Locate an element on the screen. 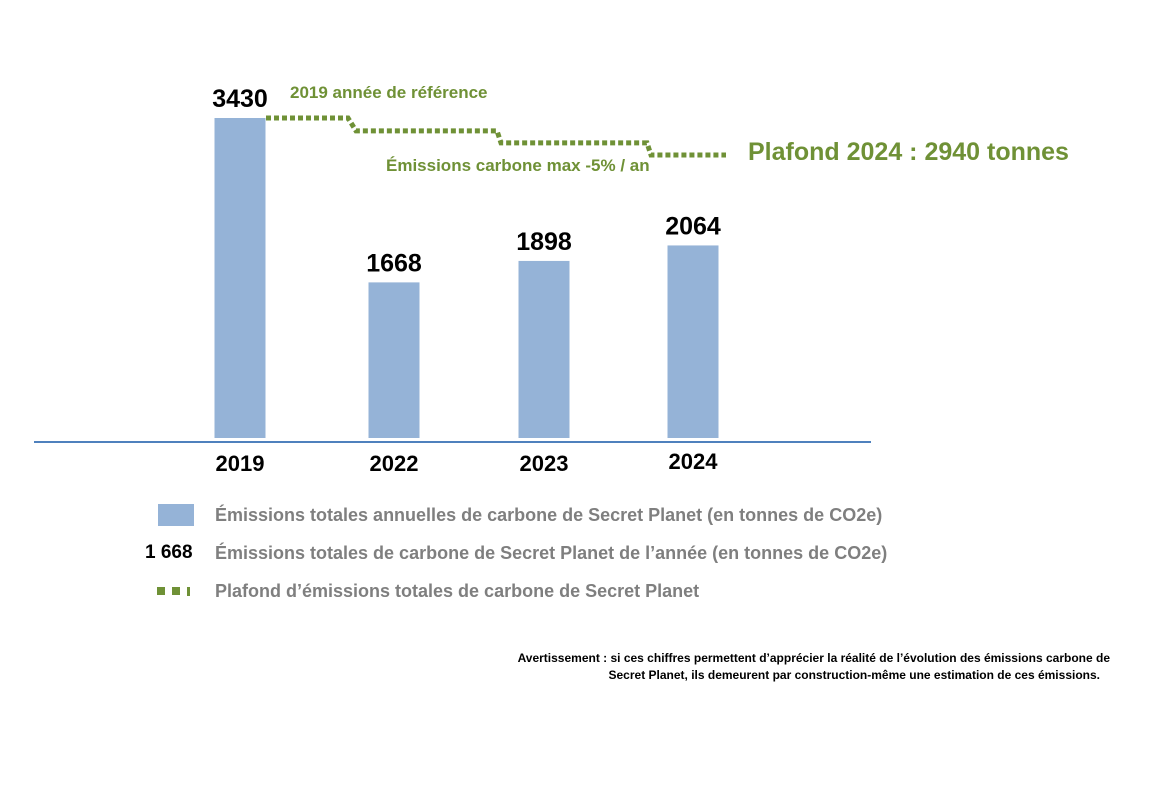 The width and height of the screenshot is (1170, 798). bar-2024 is located at coordinates (693, 341).